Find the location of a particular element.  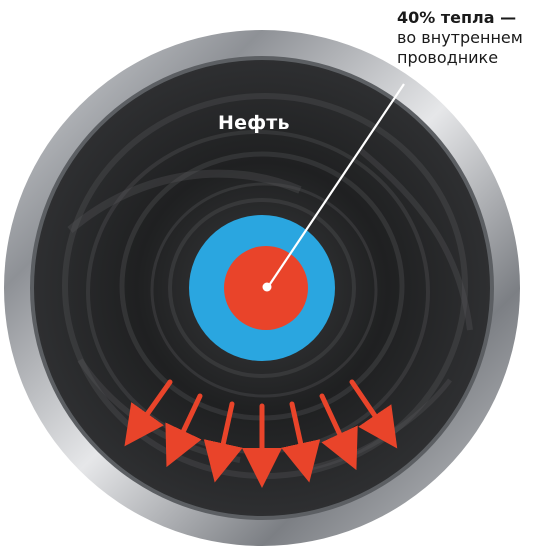

oil-label: Нефть is located at coordinates (254, 123).